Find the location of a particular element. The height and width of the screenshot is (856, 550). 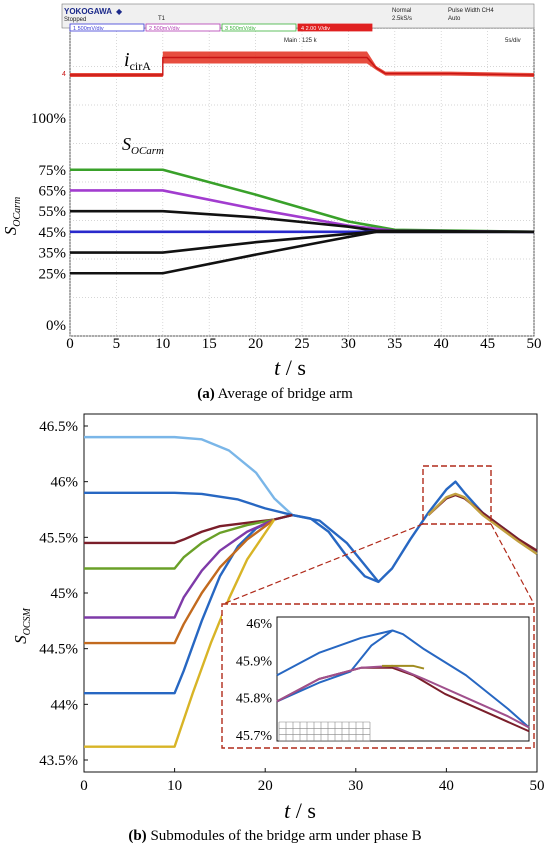

inset-y-ticks: 45.7% 45.8% 45.9% 46% is located at coordinates (254, 680).